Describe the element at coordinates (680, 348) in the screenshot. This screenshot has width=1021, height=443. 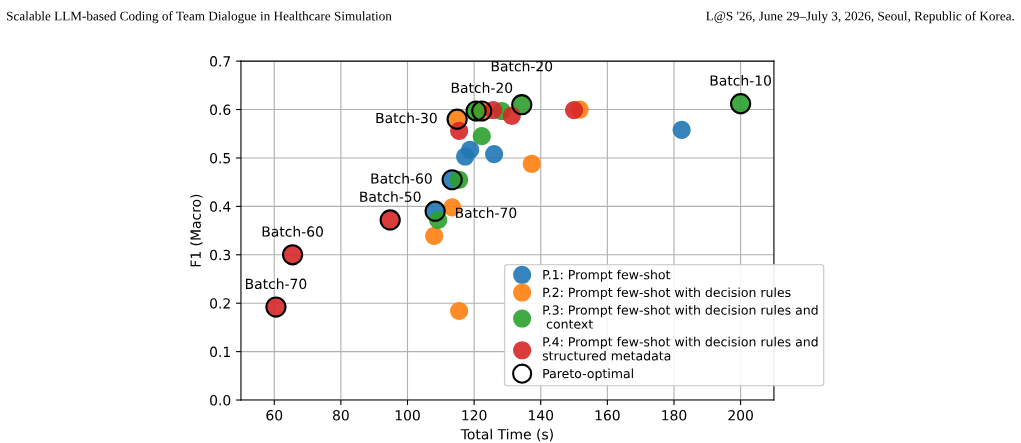
I see `legend-label: P.4: Prompt few-shot with decision rules and structured metadata` at that location.